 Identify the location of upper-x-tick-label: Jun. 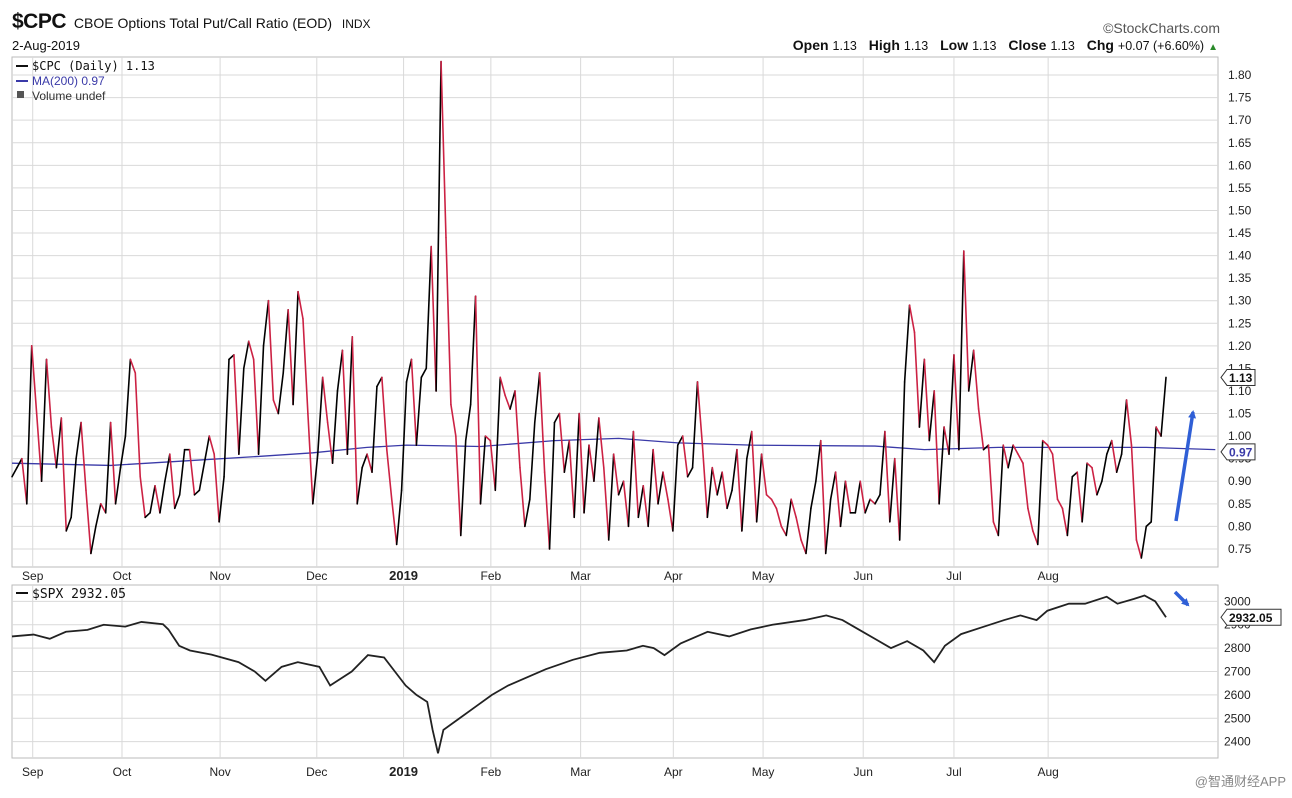
(863, 576).